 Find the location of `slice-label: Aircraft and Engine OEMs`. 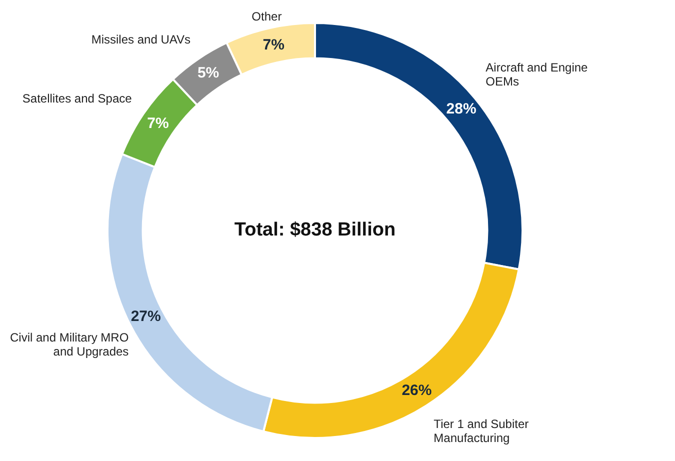

slice-label: Aircraft and Engine OEMs is located at coordinates (537, 74).